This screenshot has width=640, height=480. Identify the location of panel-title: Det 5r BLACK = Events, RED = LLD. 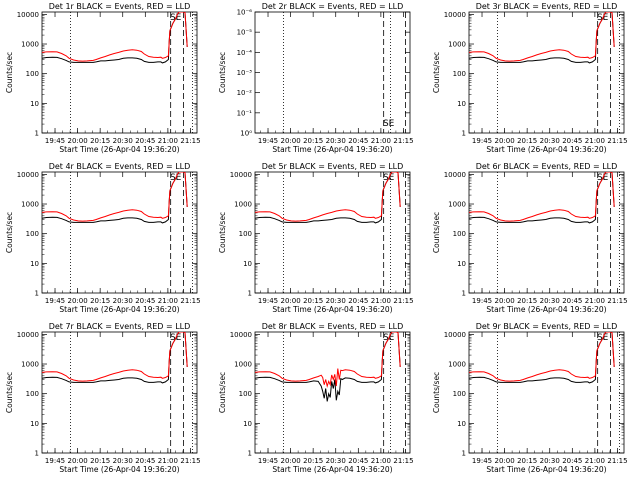
(333, 166).